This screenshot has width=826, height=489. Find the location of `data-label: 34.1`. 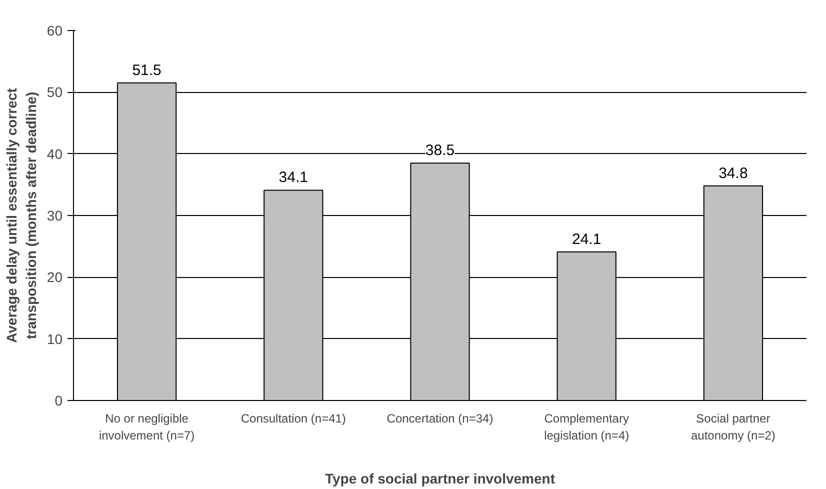

data-label: 34.1 is located at coordinates (293, 177).